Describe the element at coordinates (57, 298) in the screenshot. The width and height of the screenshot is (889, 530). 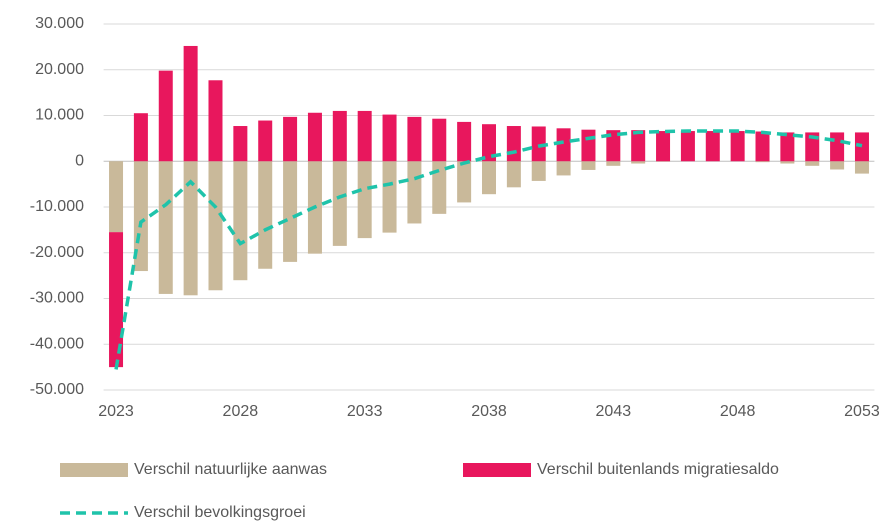
I see `y-tick-label: -30.000` at that location.